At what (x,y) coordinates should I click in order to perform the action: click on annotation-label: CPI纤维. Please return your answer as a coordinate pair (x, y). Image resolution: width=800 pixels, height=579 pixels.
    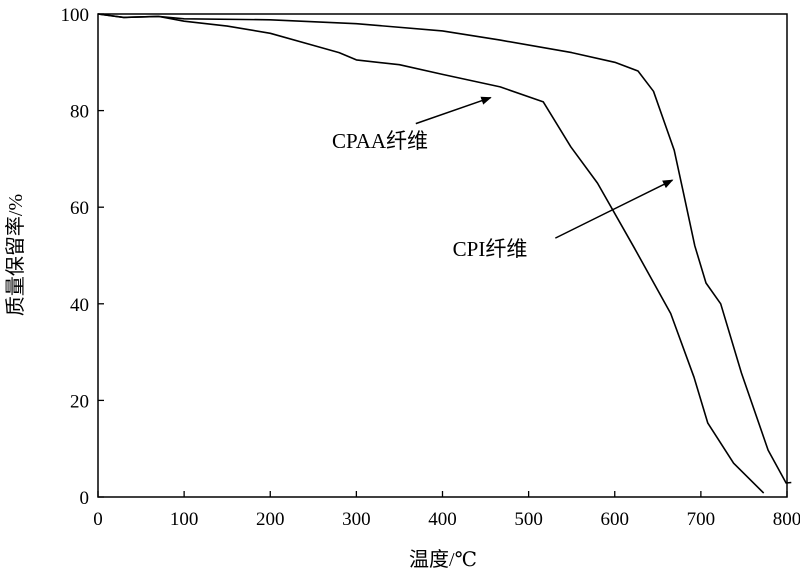
    Looking at the image, I should click on (490, 249).